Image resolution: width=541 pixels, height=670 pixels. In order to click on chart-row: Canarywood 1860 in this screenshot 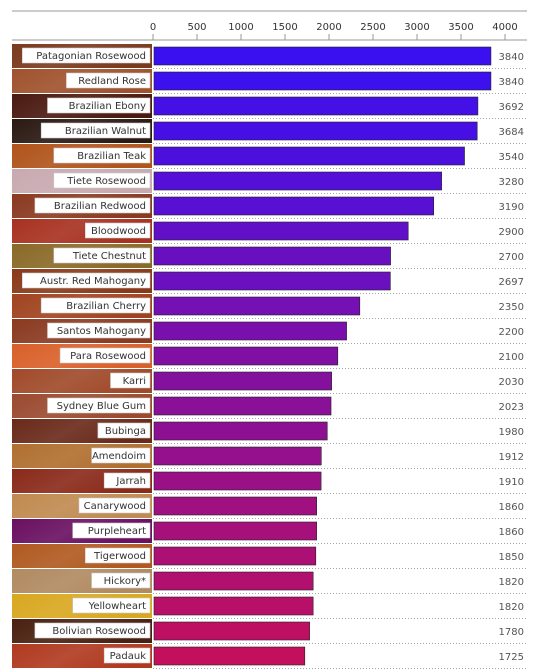, I will do `click(269, 506)`.